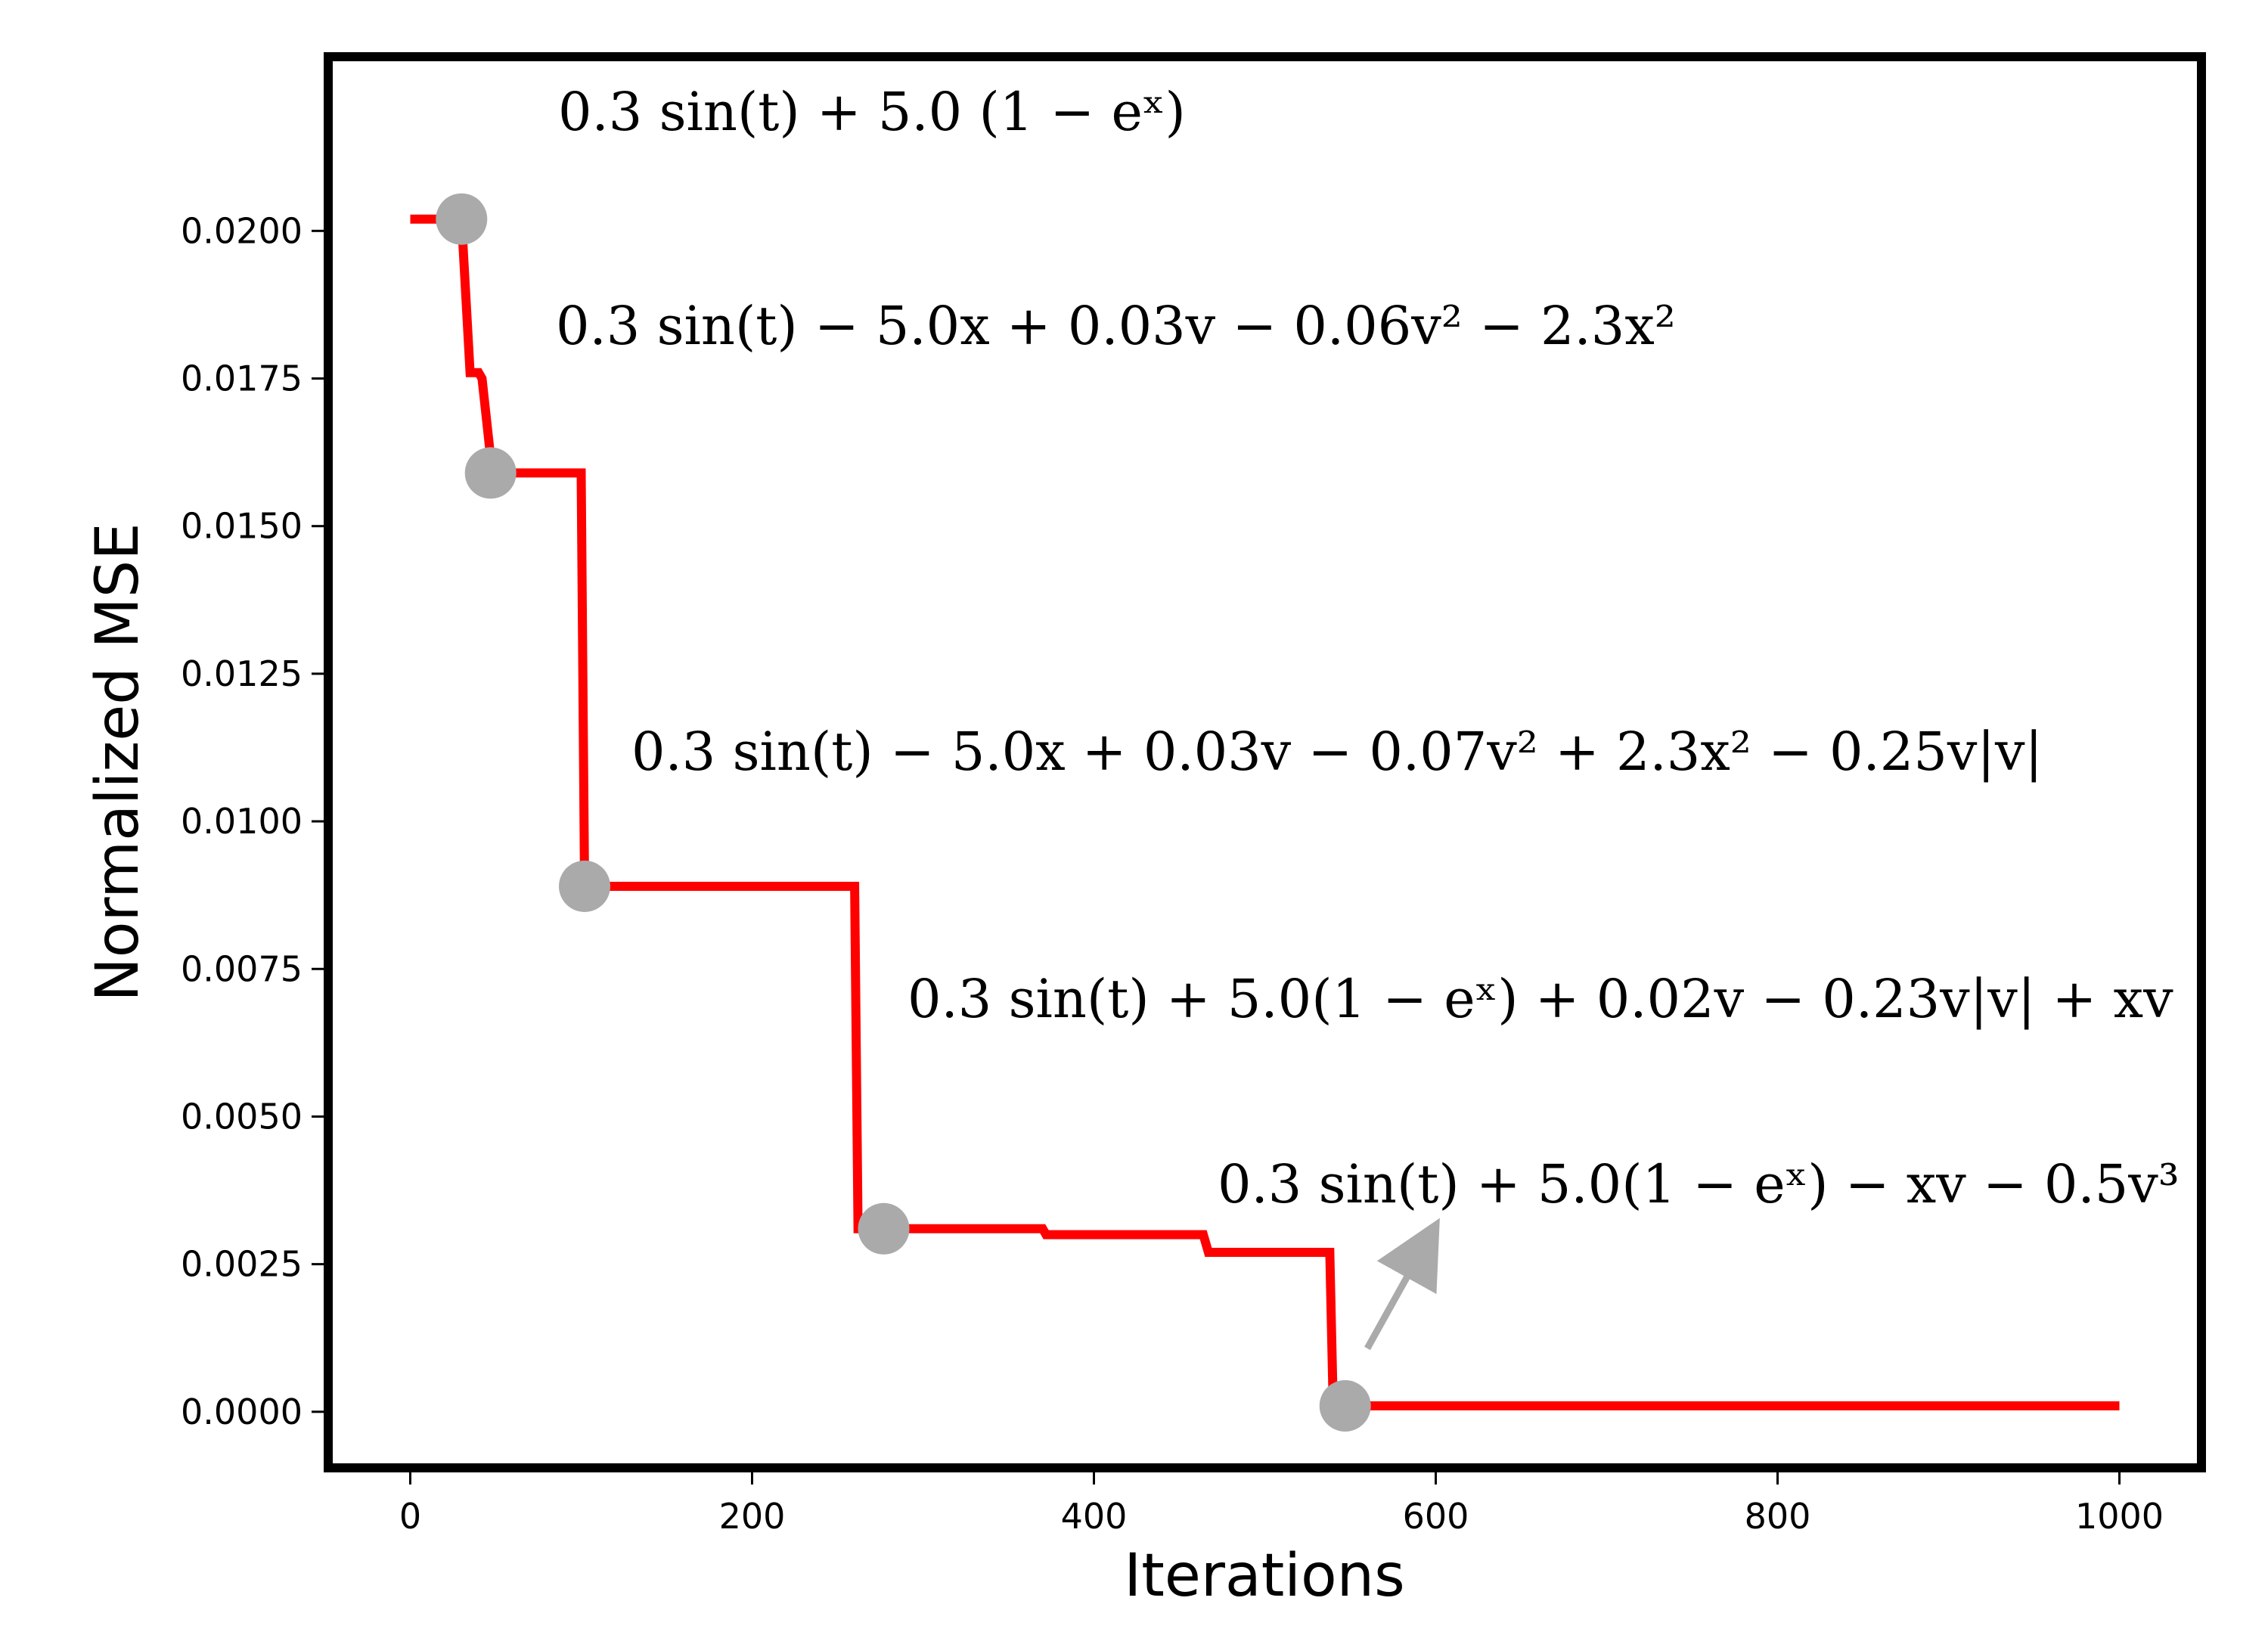 This screenshot has height=1635, width=2268. I want to click on y-tick-label: 0.0050, so click(242, 1116).